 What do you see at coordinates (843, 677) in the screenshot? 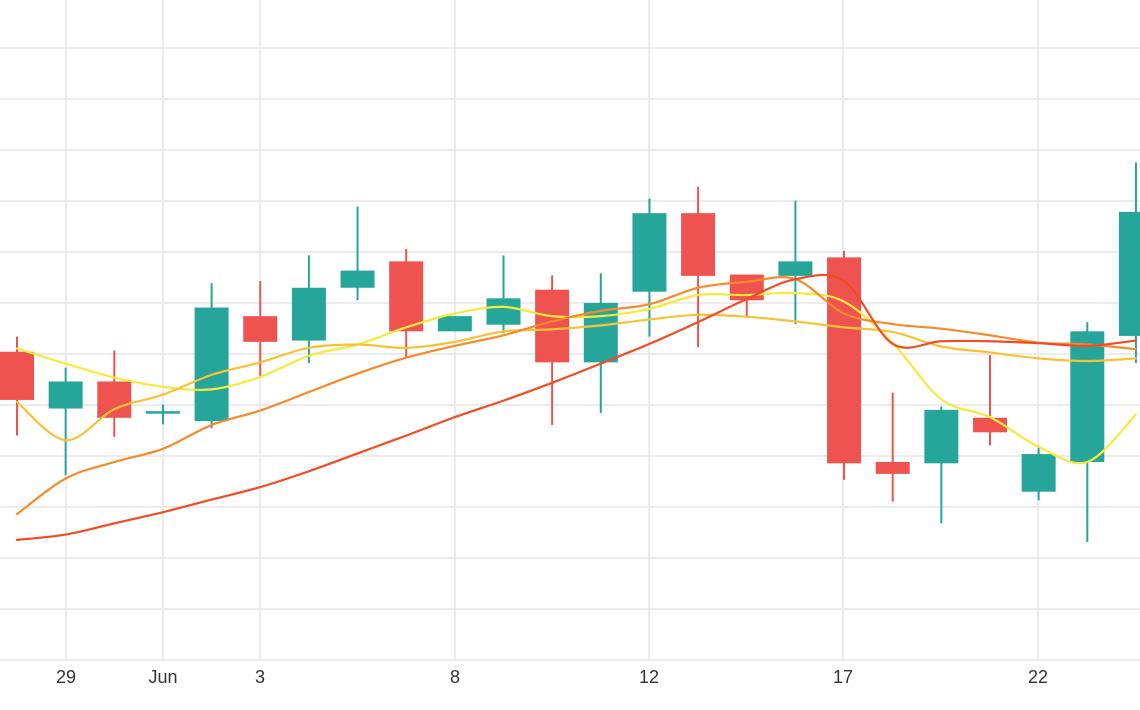
I see `x-tick-label-5: 17` at bounding box center [843, 677].